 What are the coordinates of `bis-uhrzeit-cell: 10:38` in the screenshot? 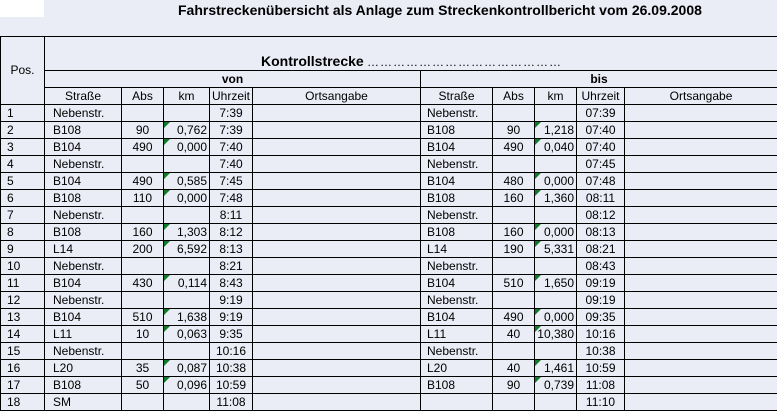 It's located at (601, 351).